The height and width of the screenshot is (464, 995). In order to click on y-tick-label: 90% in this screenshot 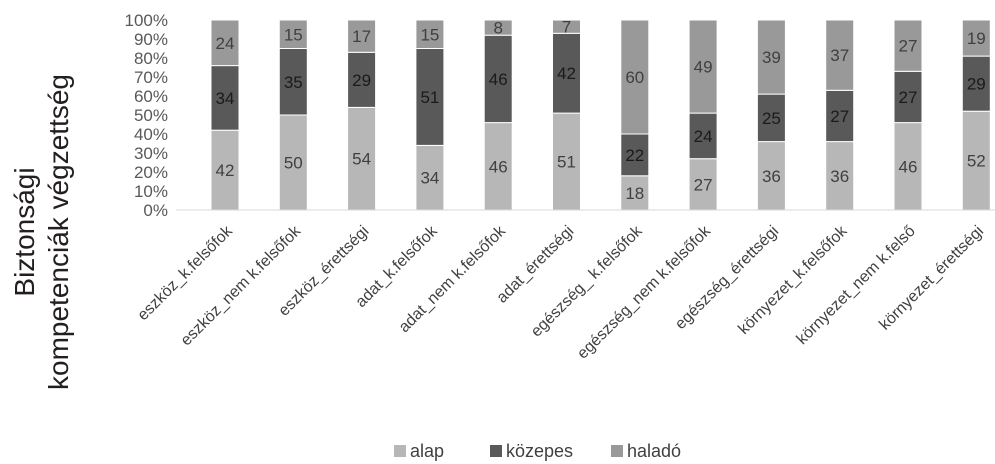, I will do `click(151, 39)`.